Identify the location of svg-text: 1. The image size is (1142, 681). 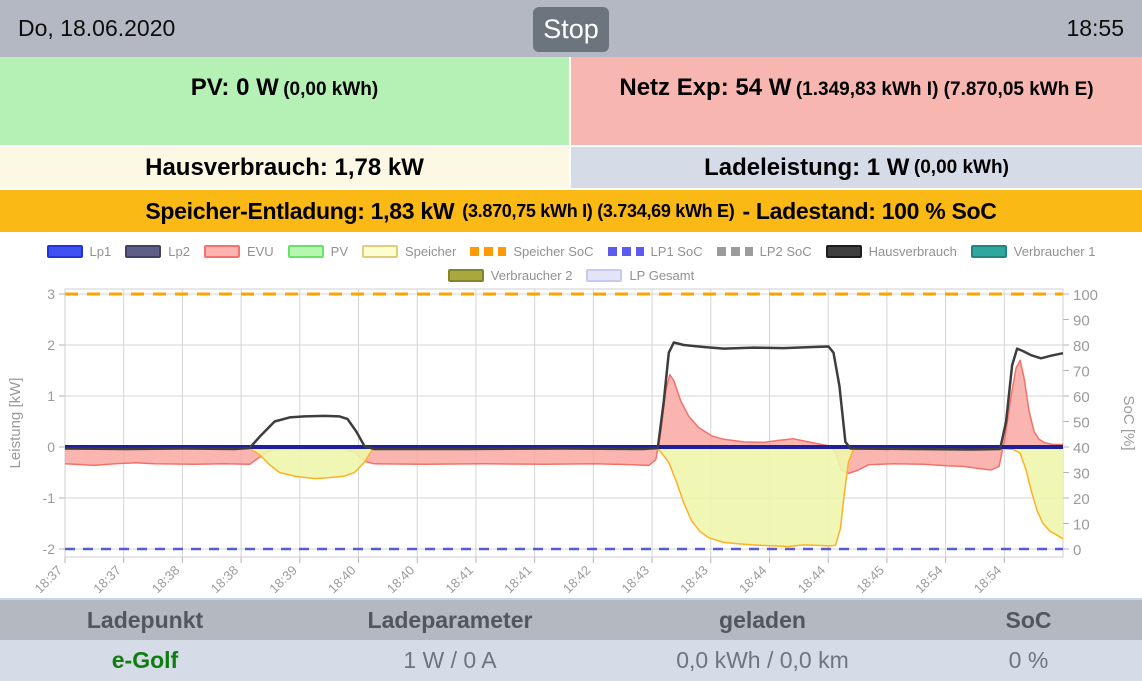
(51, 396).